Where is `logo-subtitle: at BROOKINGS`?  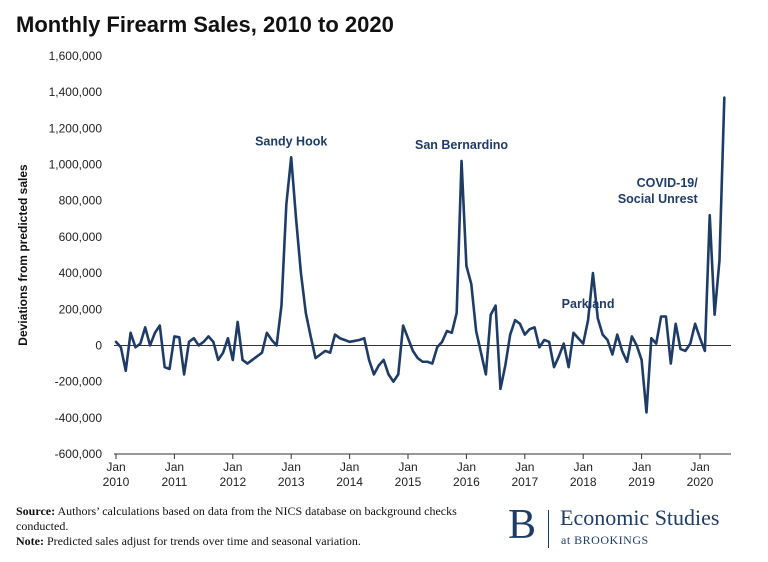
logo-subtitle: at BROOKINGS is located at coordinates (605, 540).